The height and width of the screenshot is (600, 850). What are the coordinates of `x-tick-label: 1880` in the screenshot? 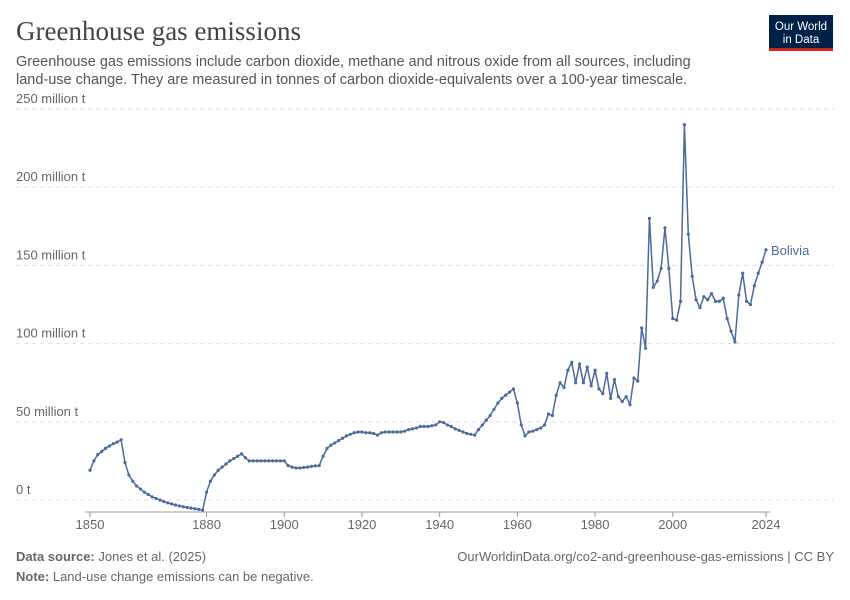 It's located at (206, 524).